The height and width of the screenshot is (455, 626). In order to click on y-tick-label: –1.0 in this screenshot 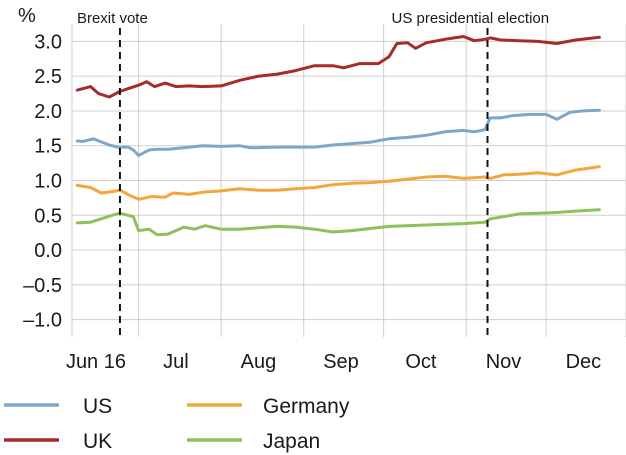, I will do `click(42, 321)`.